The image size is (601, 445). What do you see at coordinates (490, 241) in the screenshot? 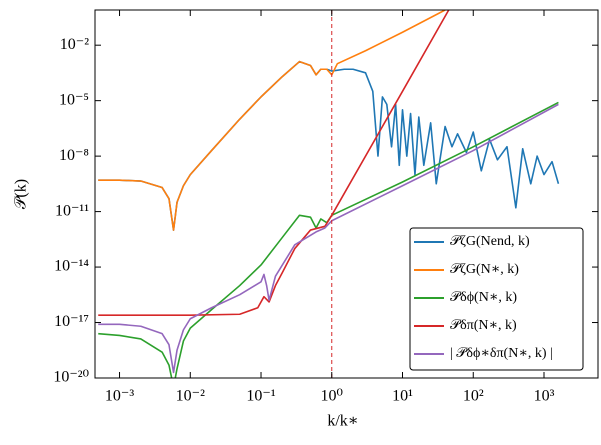
I see `legend-label: 𝒫ζG(Nend, k)` at bounding box center [490, 241].